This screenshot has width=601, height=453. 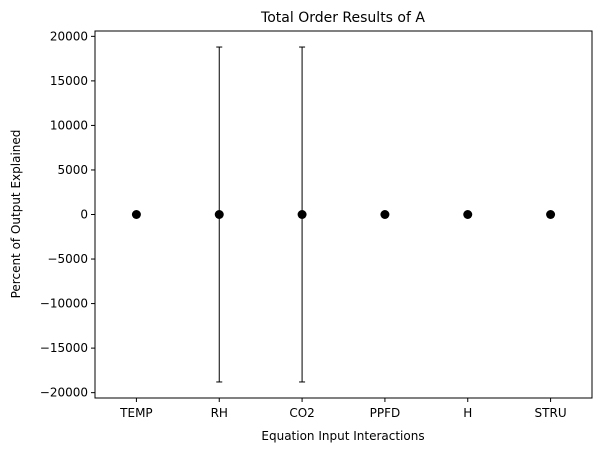 I want to click on y-tick-label: −20000, so click(x=64, y=393).